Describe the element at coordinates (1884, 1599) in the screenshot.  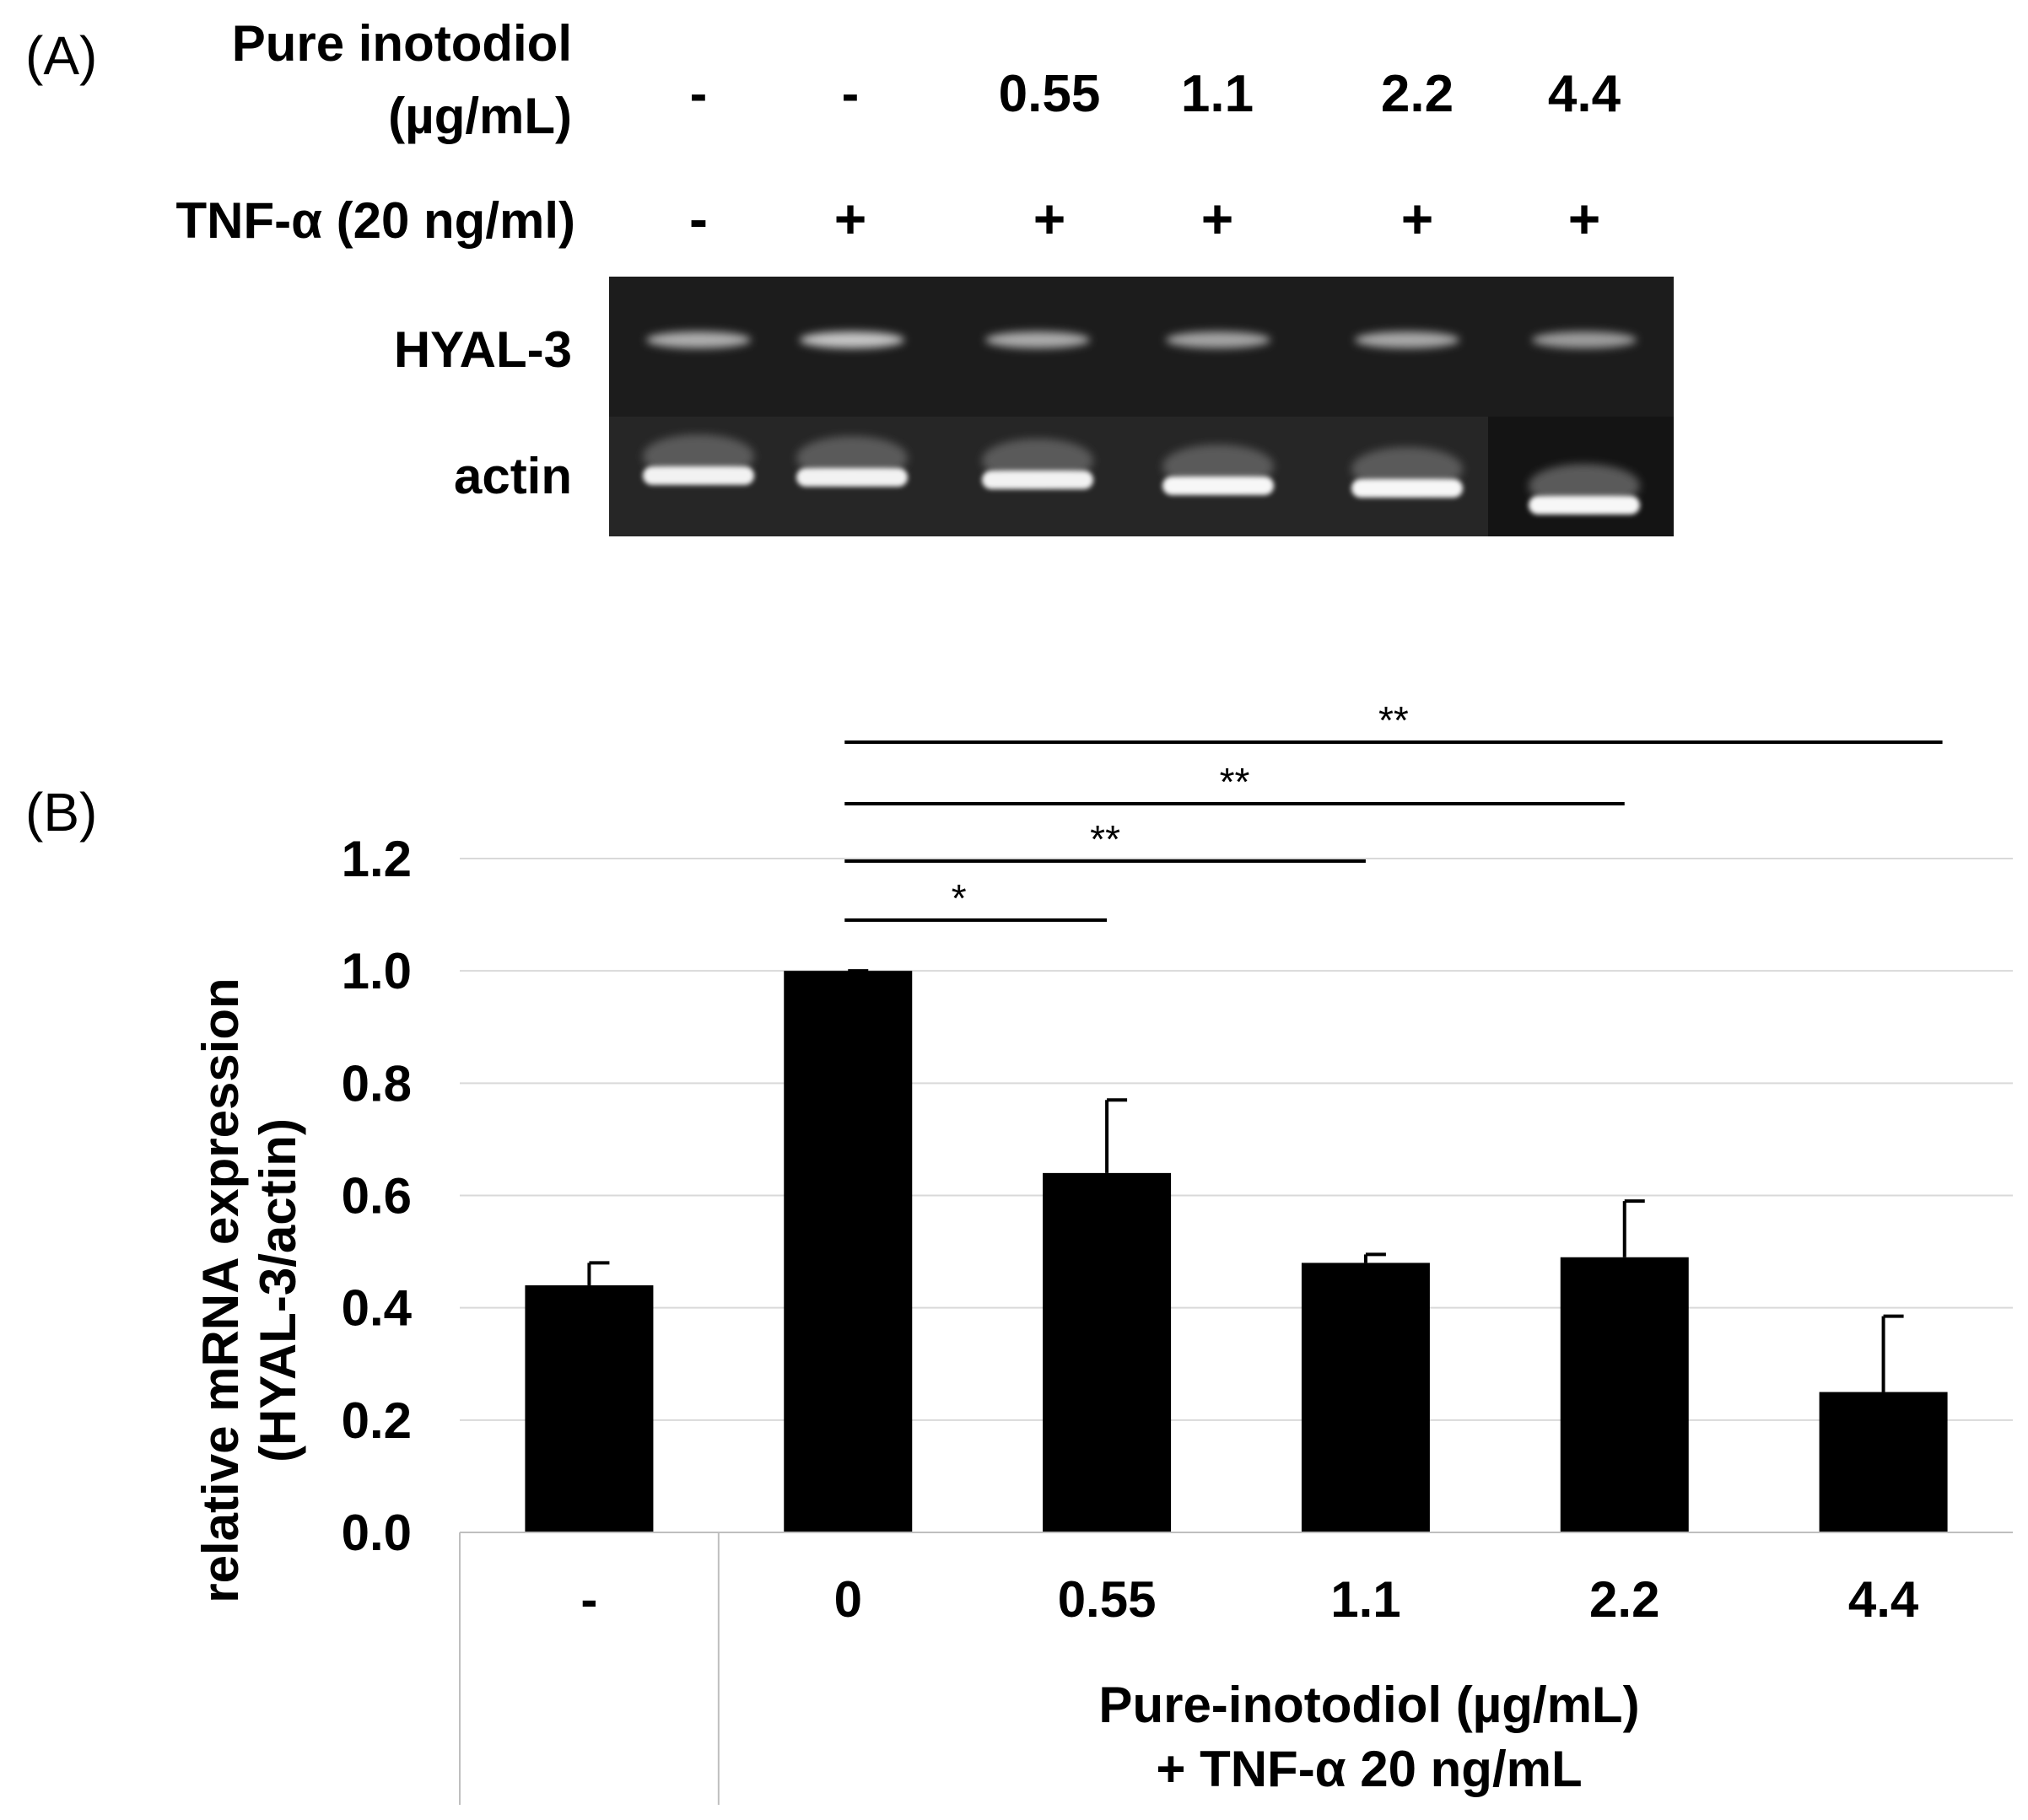
I see `x-tick-label: 4.4` at that location.